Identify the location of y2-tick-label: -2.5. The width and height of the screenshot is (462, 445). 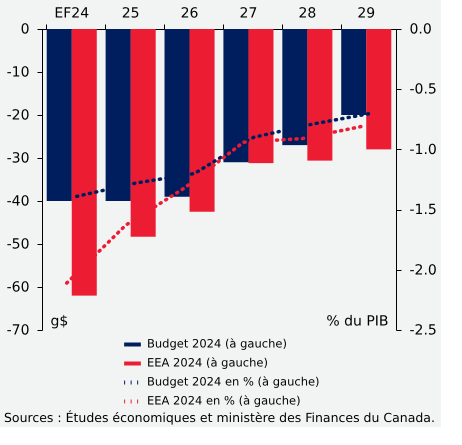
(423, 330).